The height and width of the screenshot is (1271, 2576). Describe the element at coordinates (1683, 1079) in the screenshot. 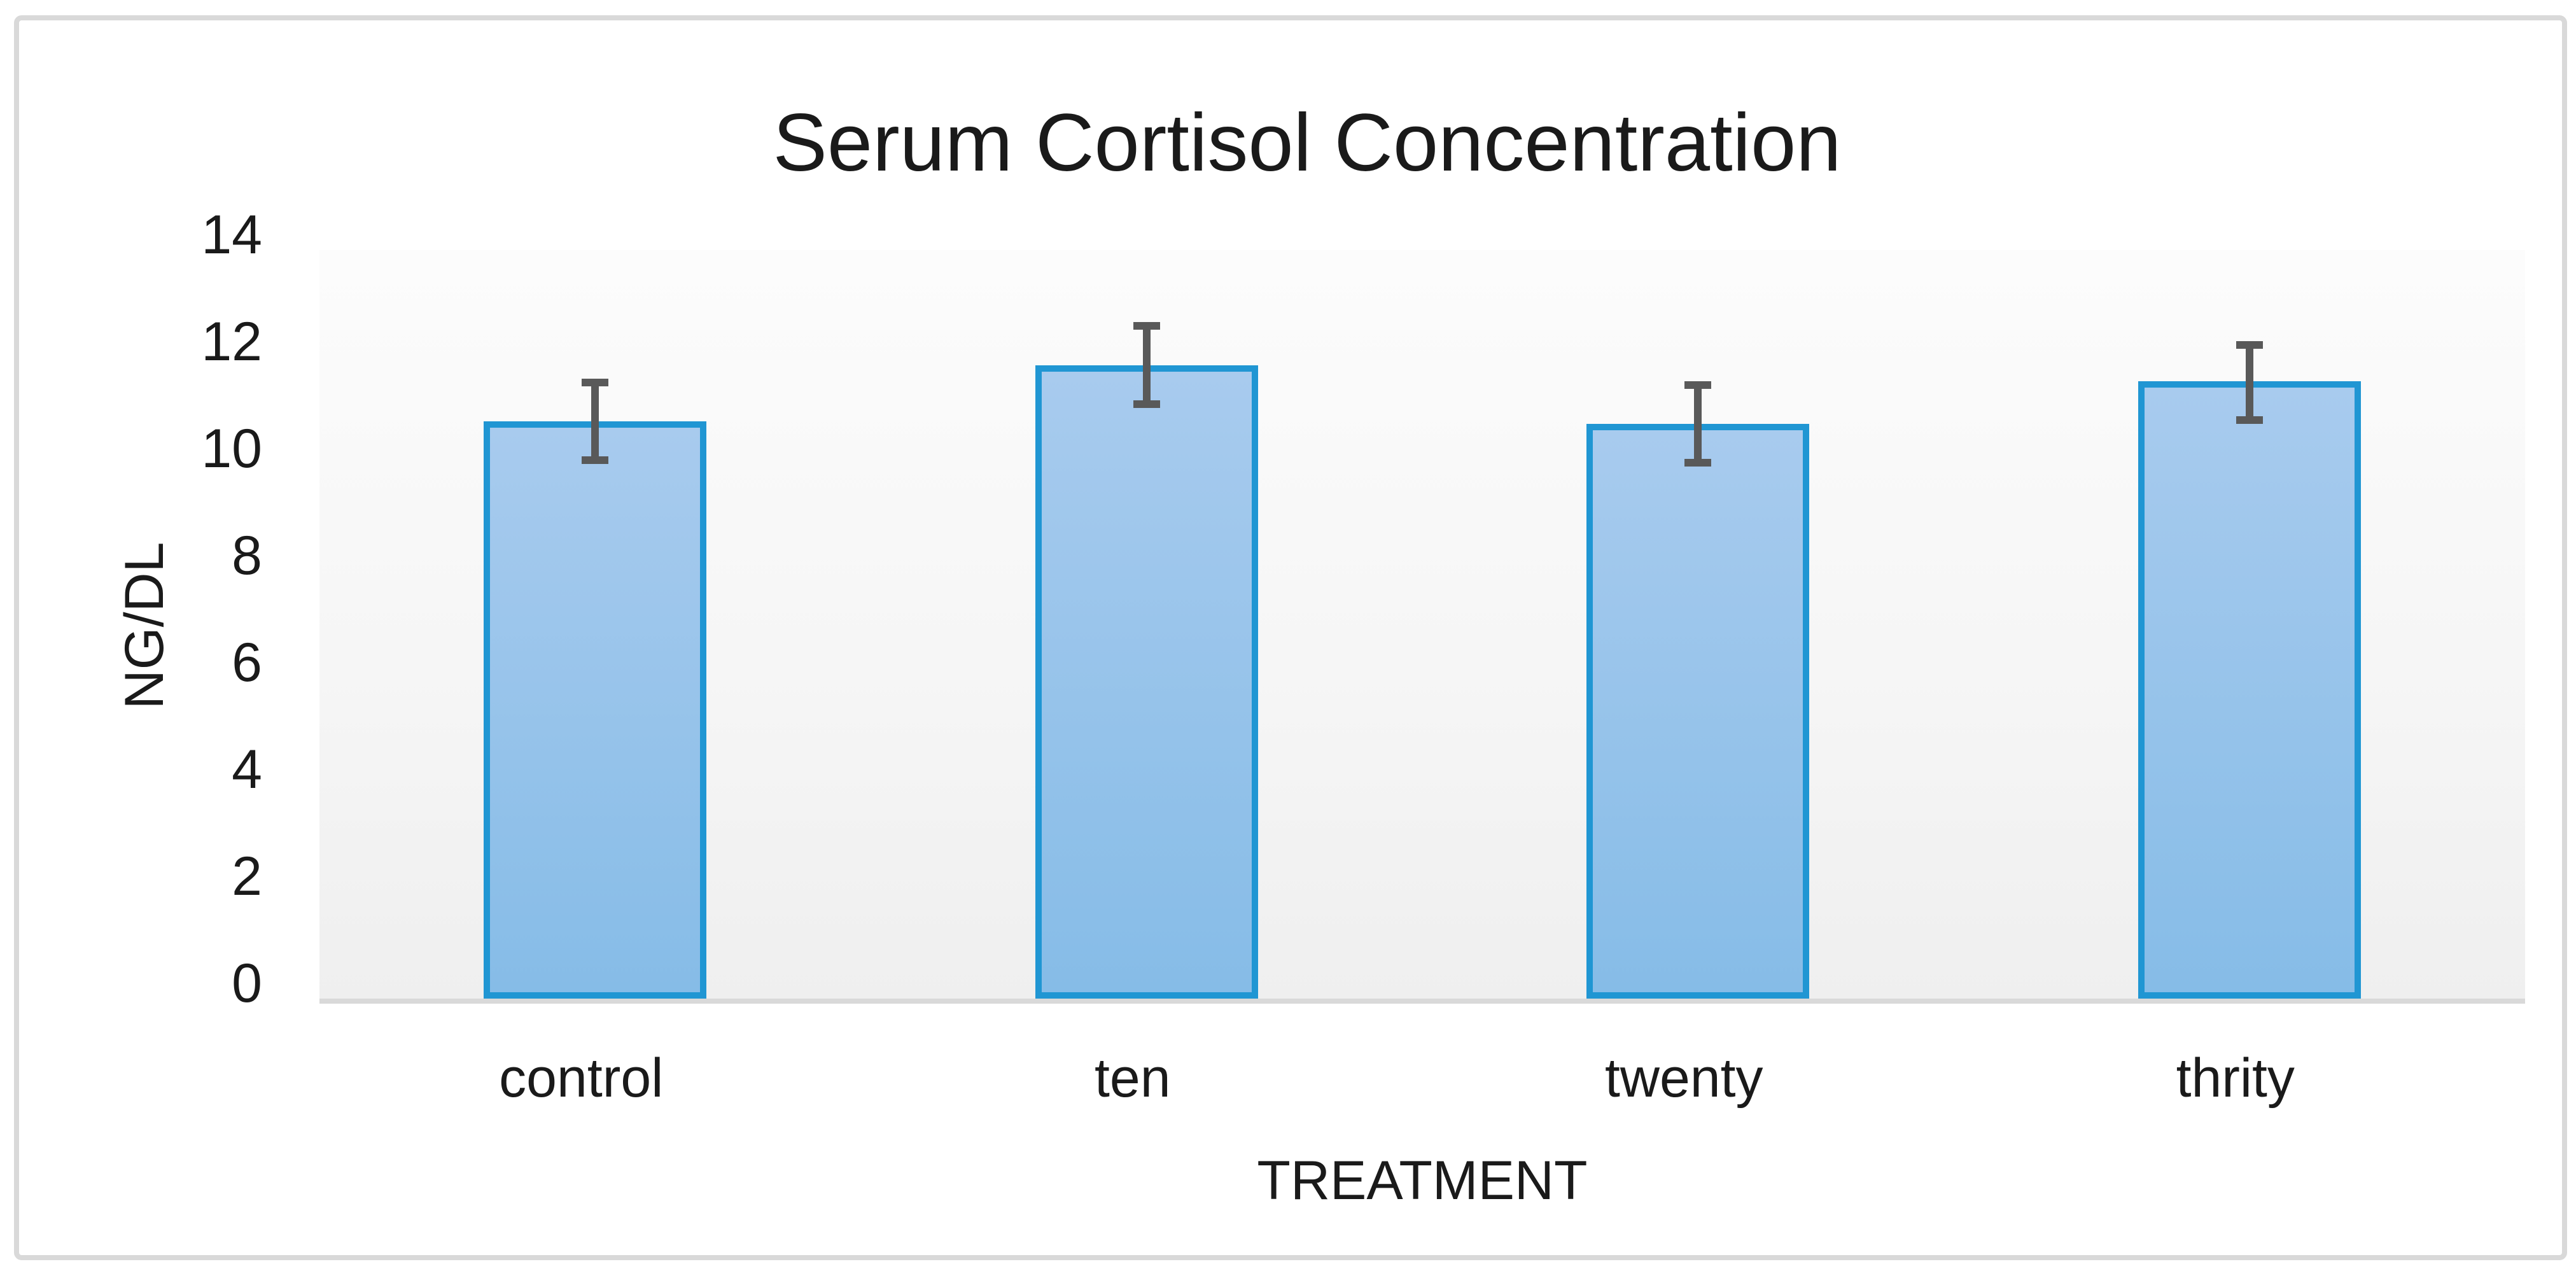

I see `x-category-label-twenty: twenty` at that location.